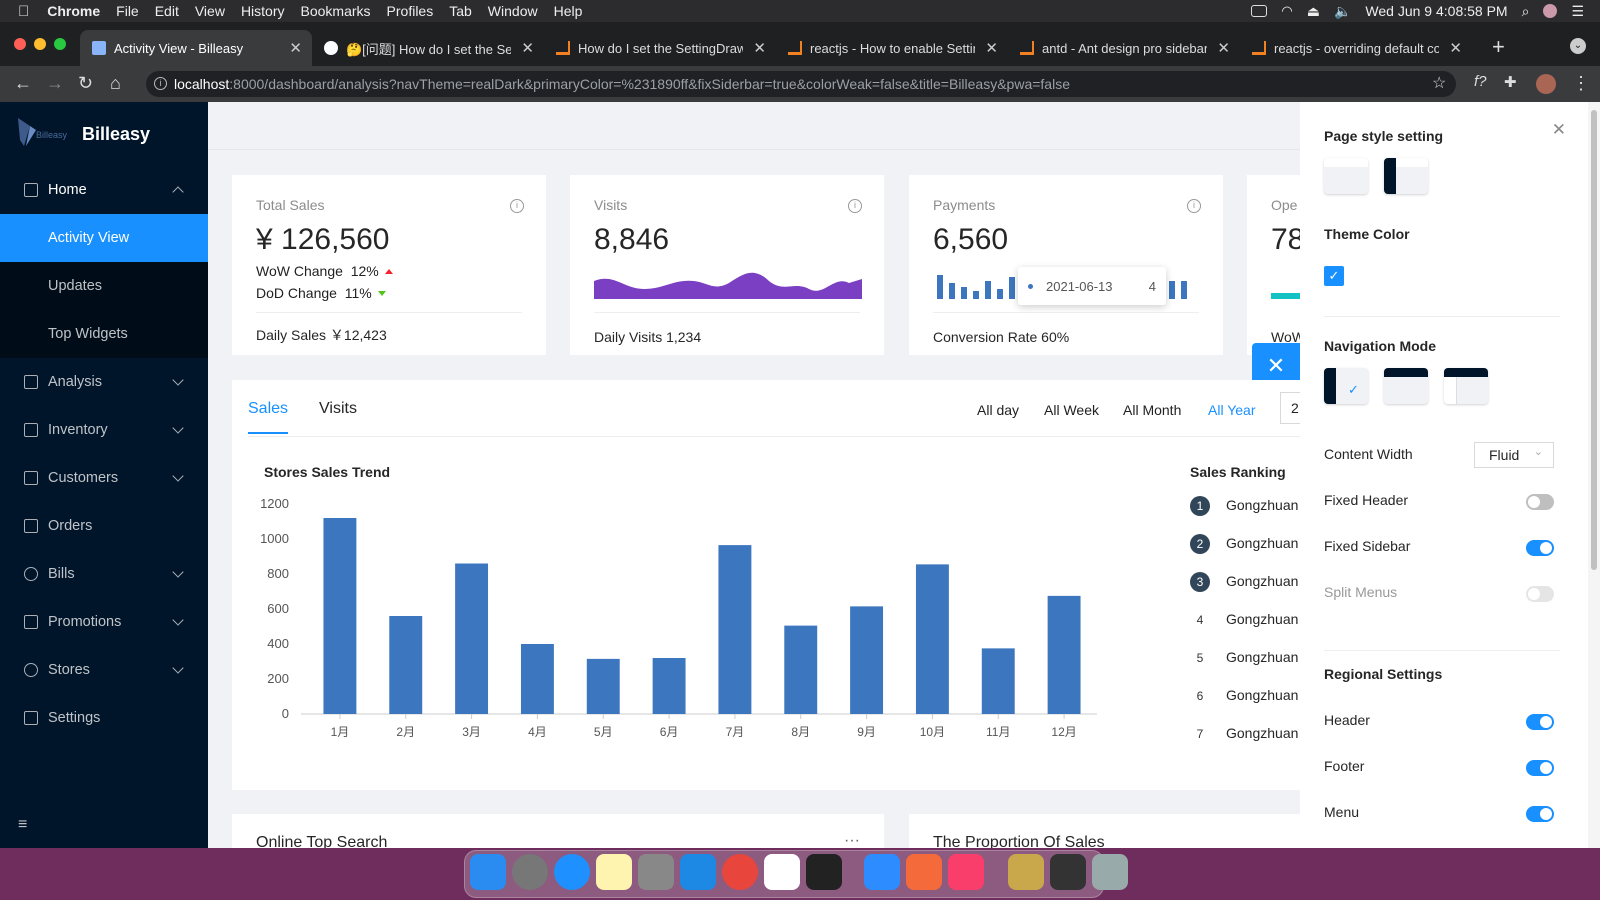 Image resolution: width=1600 pixels, height=900 pixels. Describe the element at coordinates (104, 190) in the screenshot. I see `sidebar-item-home: Home` at that location.